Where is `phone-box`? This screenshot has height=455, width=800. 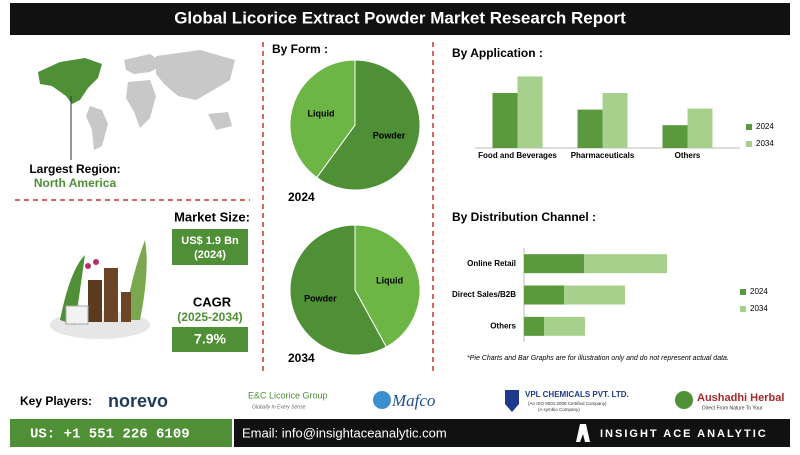
phone-box is located at coordinates (121, 433).